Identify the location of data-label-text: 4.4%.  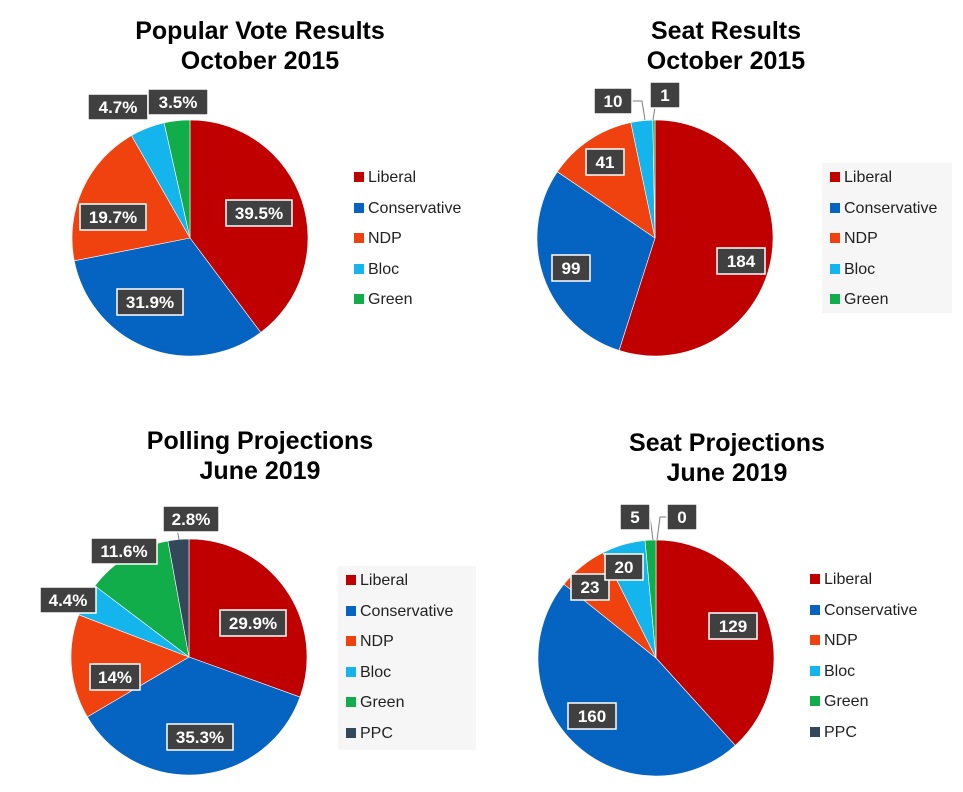
(68, 600).